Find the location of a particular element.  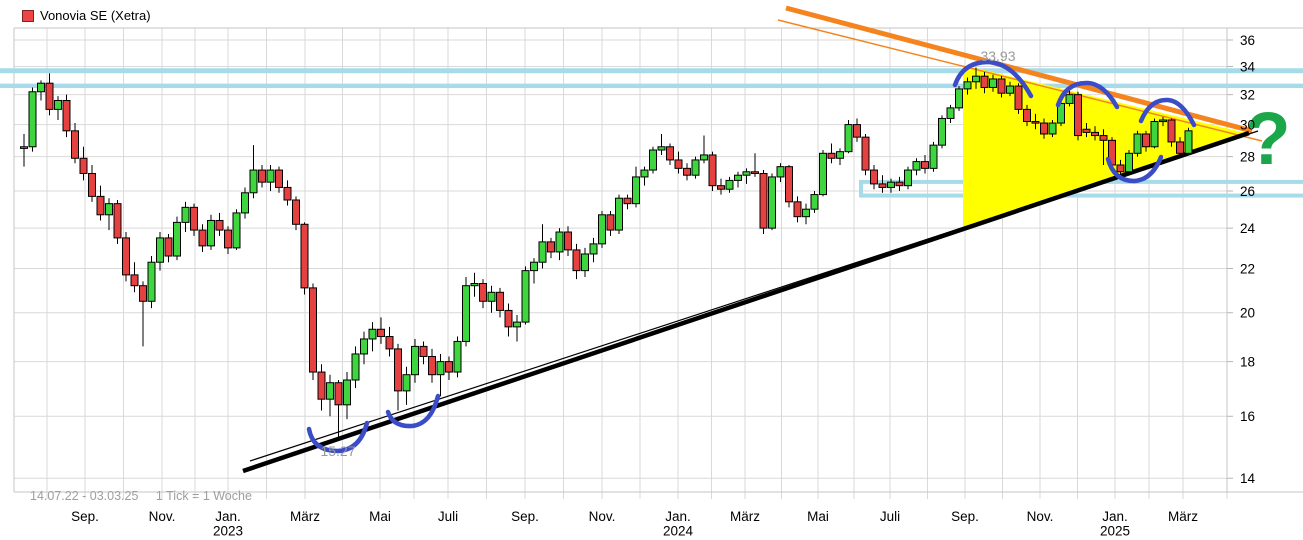

x-axis-year-label: 2023 is located at coordinates (228, 531).